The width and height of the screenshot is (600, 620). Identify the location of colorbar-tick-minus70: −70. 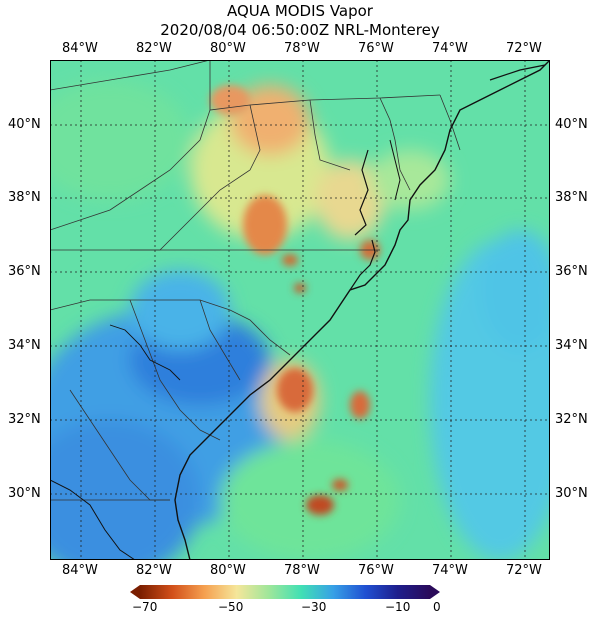
(145, 607).